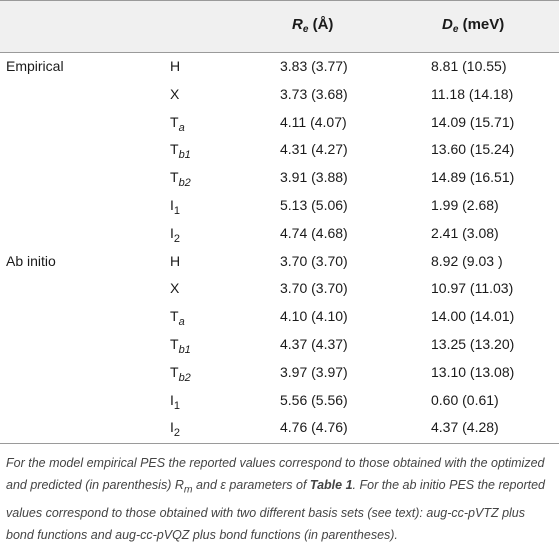 The height and width of the screenshot is (546, 559). Describe the element at coordinates (314, 371) in the screenshot. I see `re-value: 3.97 (3.97)` at that location.